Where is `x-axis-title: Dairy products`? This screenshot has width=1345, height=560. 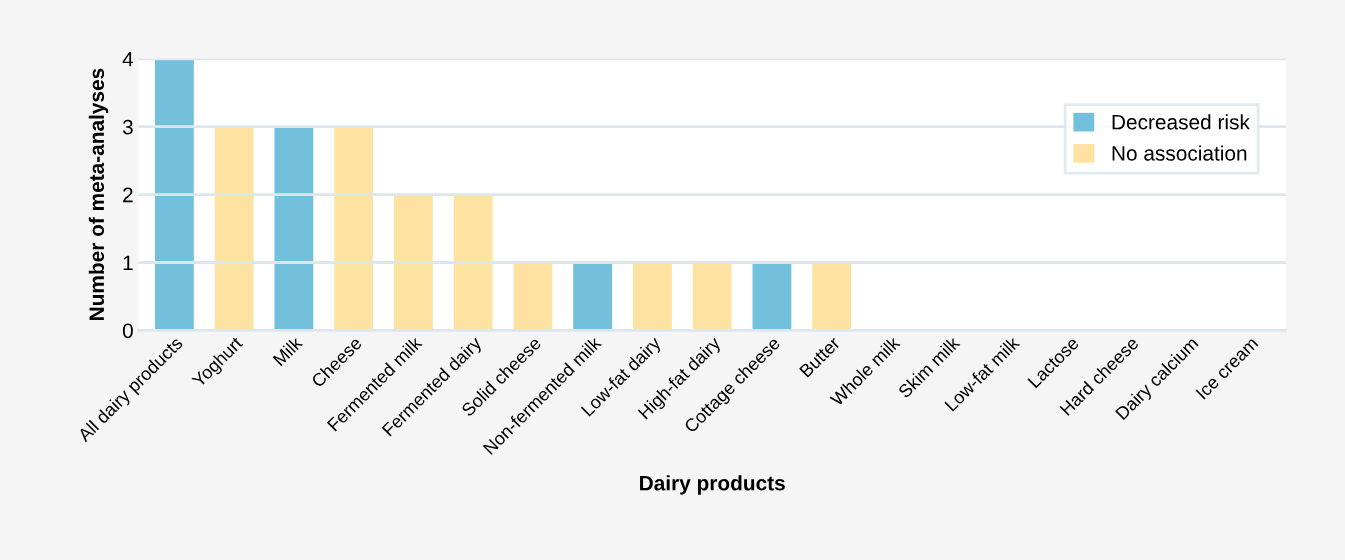
x-axis-title: Dairy products is located at coordinates (712, 485).